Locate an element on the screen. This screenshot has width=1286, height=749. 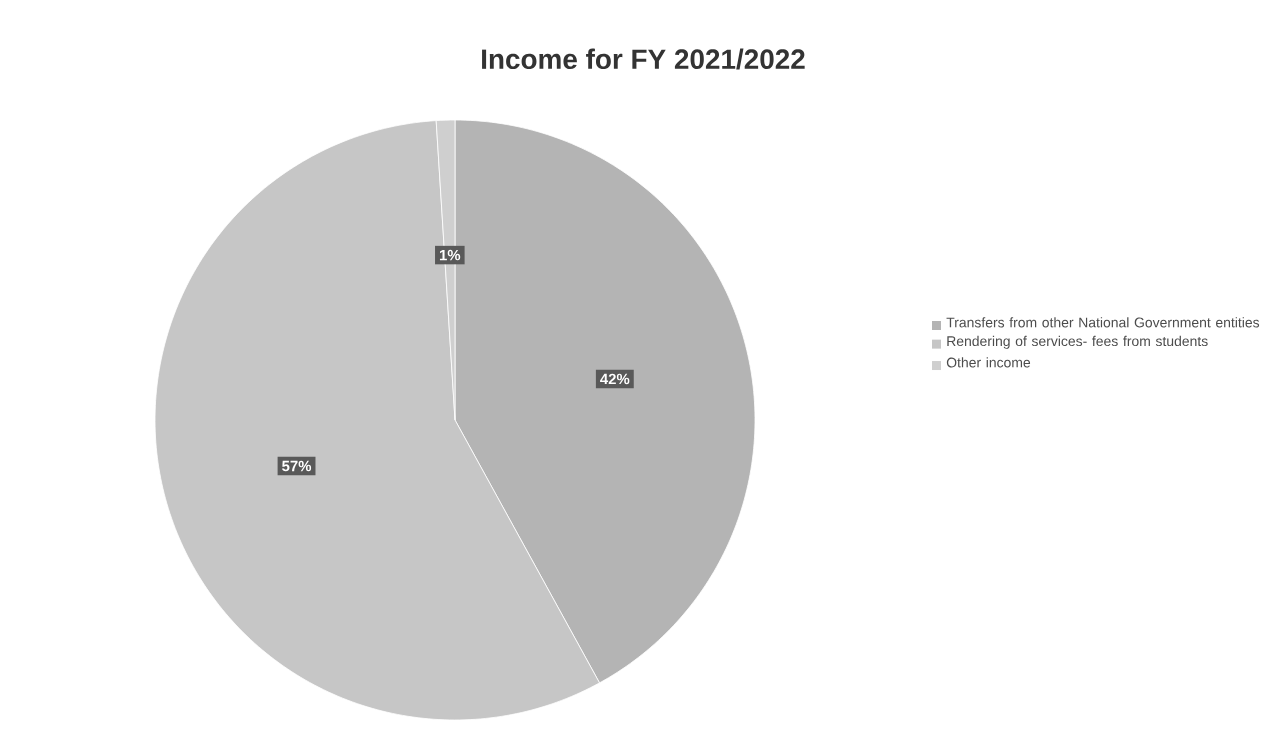
legend-label: Rendering of services- fees from students is located at coordinates (1077, 342).